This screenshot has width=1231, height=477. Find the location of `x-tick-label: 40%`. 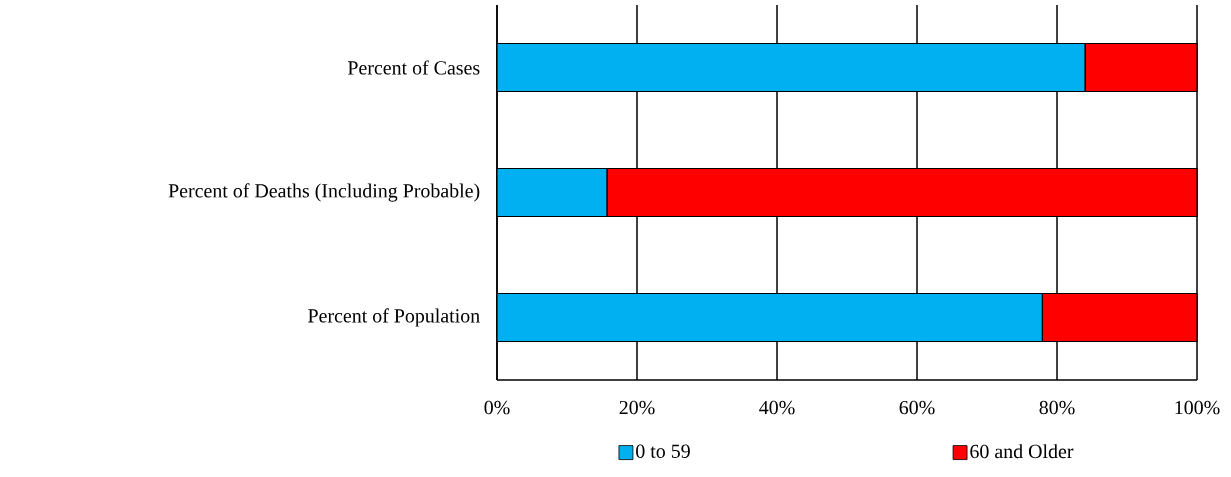

x-tick-label: 40% is located at coordinates (777, 407).